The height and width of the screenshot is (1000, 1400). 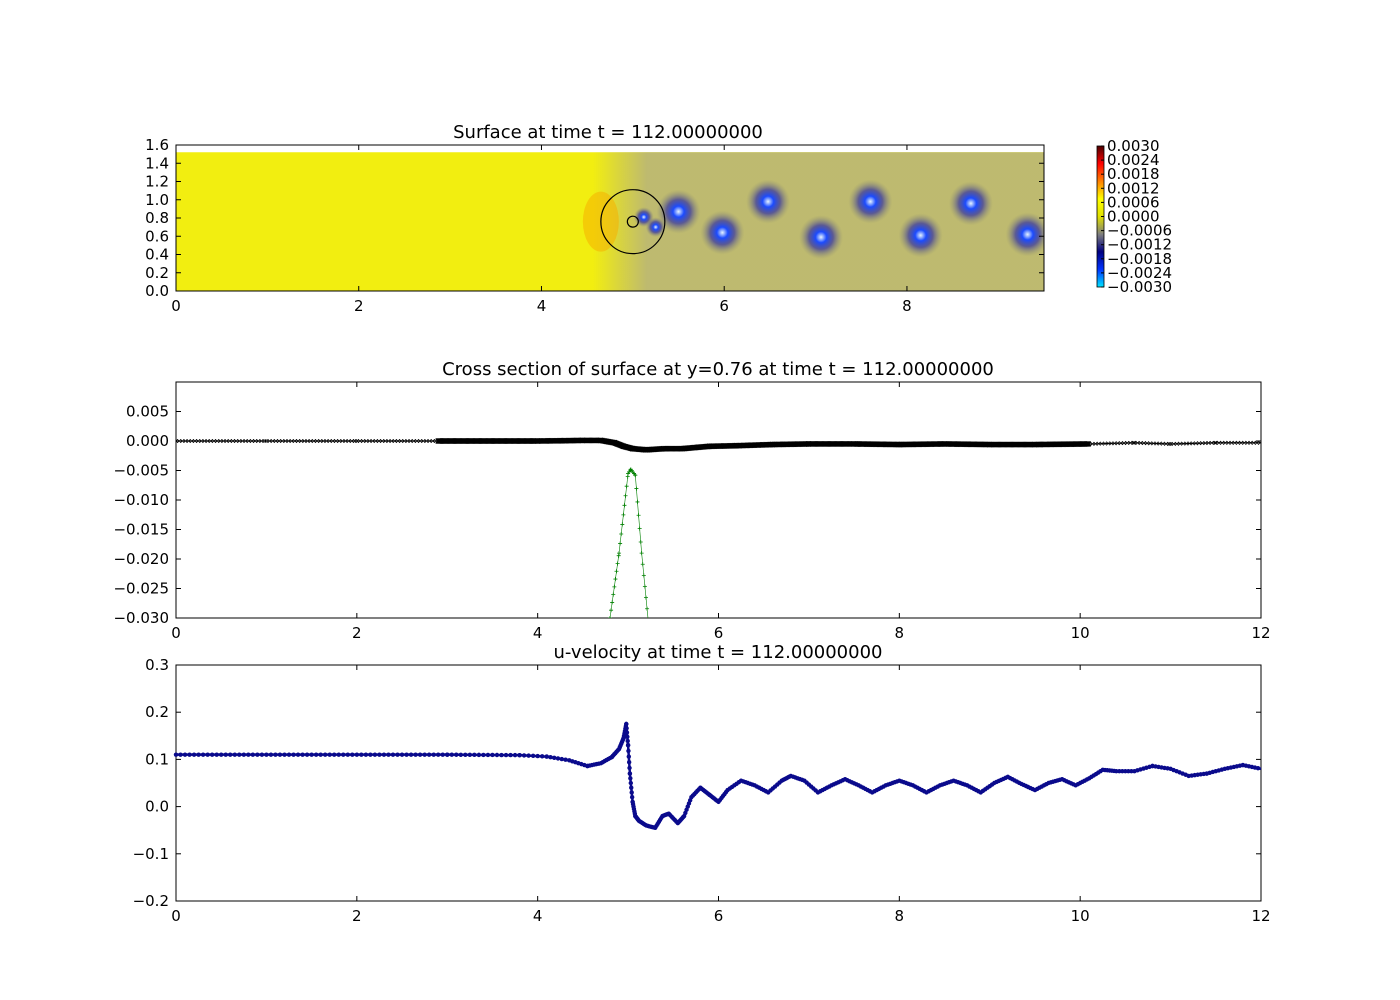 What do you see at coordinates (176, 633) in the screenshot?
I see `x-tick-label: 0` at bounding box center [176, 633].